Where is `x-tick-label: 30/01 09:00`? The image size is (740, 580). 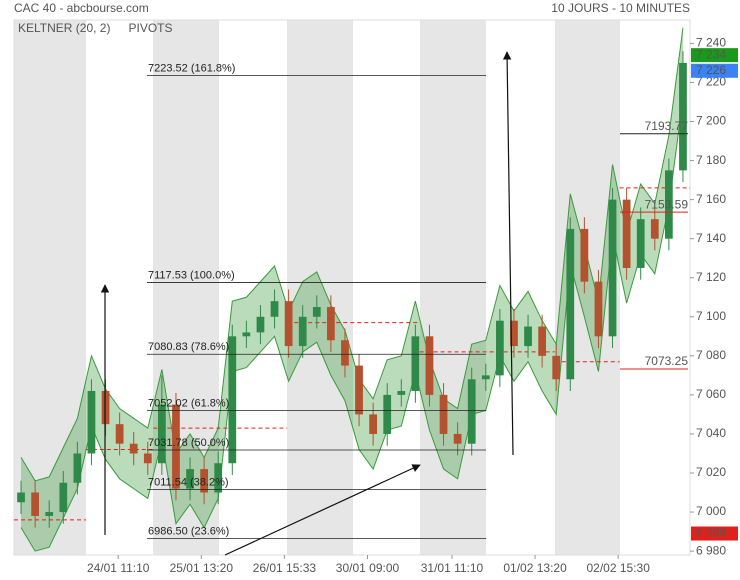 x-tick-label: 30/01 09:00 is located at coordinates (368, 568).